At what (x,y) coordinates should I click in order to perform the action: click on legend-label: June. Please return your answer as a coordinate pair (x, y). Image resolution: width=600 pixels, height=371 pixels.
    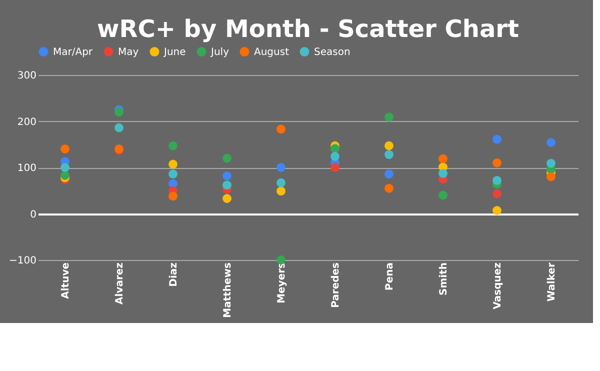
    Looking at the image, I should click on (174, 52).